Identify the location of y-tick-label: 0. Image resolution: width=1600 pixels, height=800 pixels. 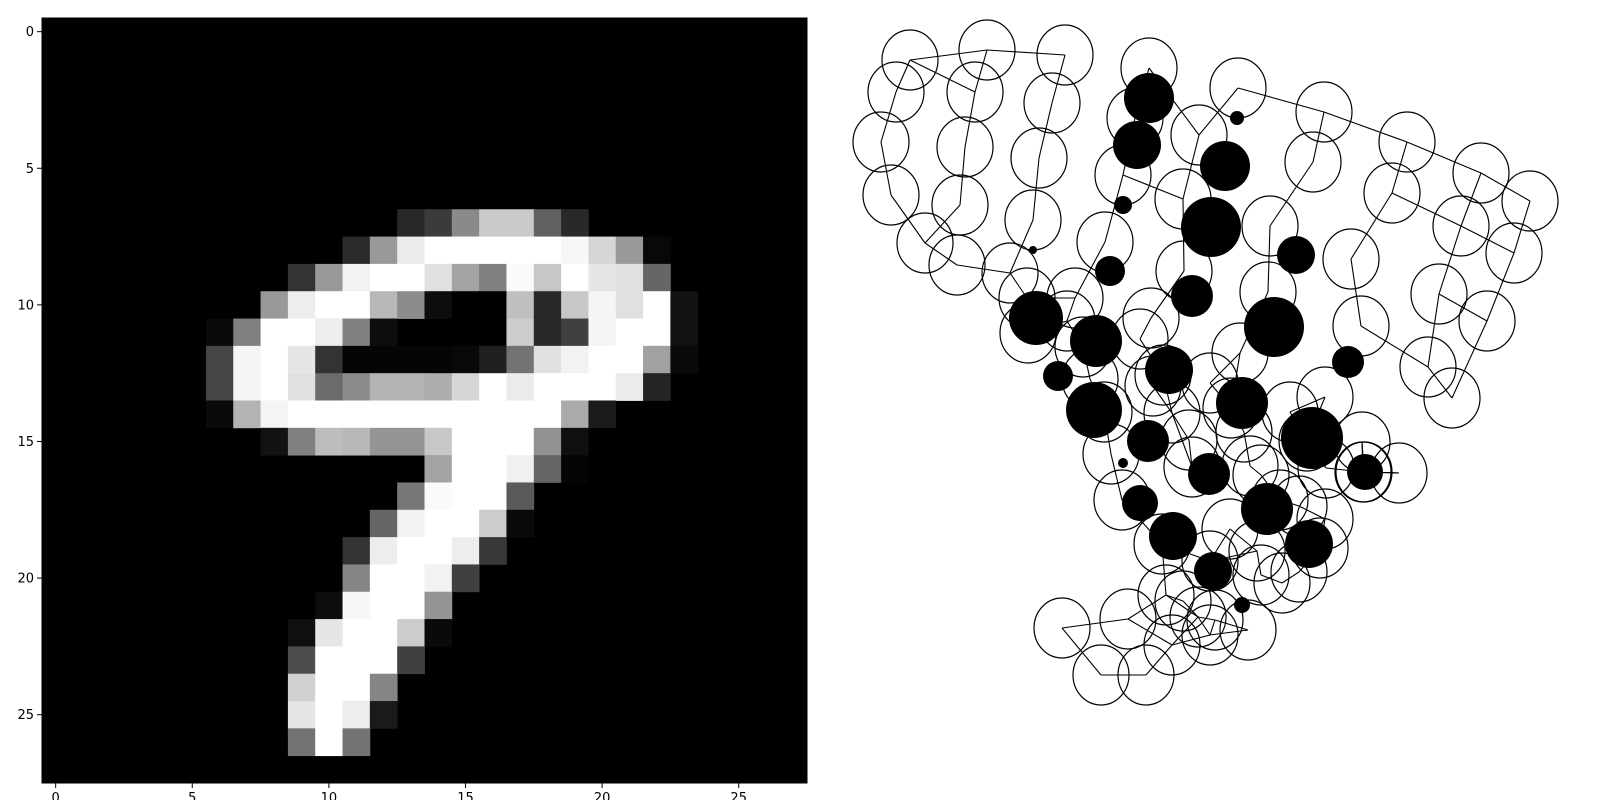
(30, 32).